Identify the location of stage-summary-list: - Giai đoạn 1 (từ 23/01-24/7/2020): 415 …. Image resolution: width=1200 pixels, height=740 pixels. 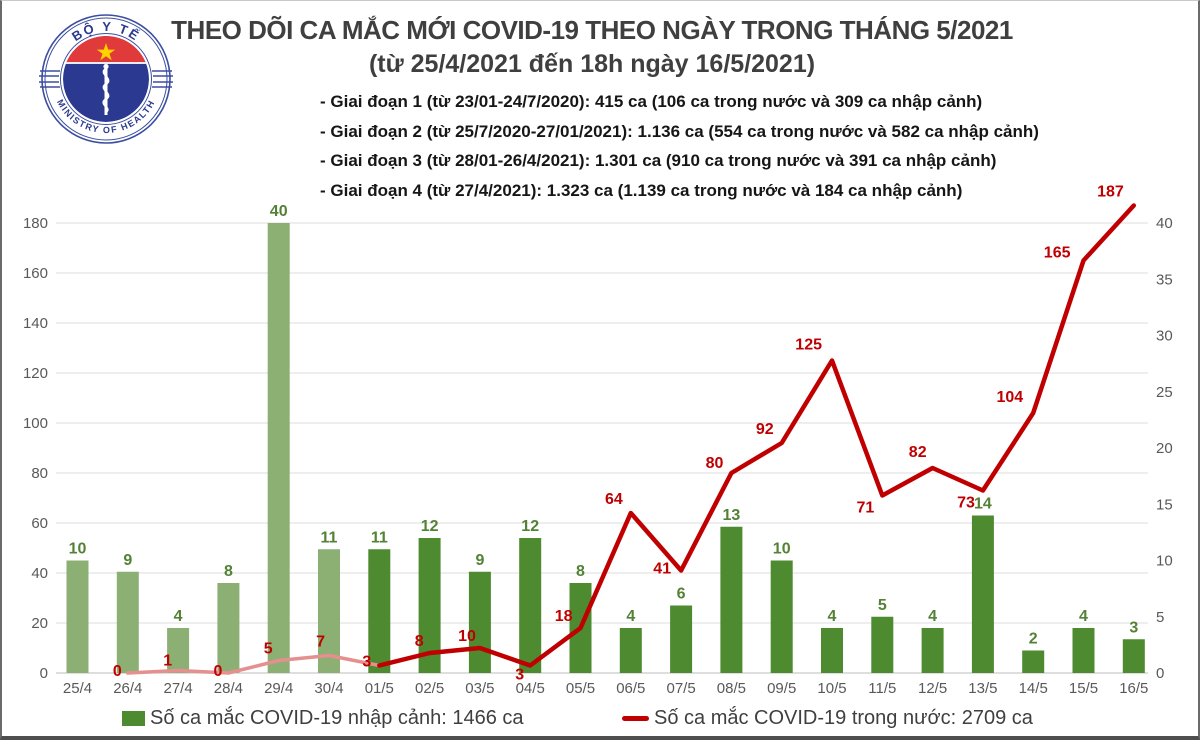
(700, 146).